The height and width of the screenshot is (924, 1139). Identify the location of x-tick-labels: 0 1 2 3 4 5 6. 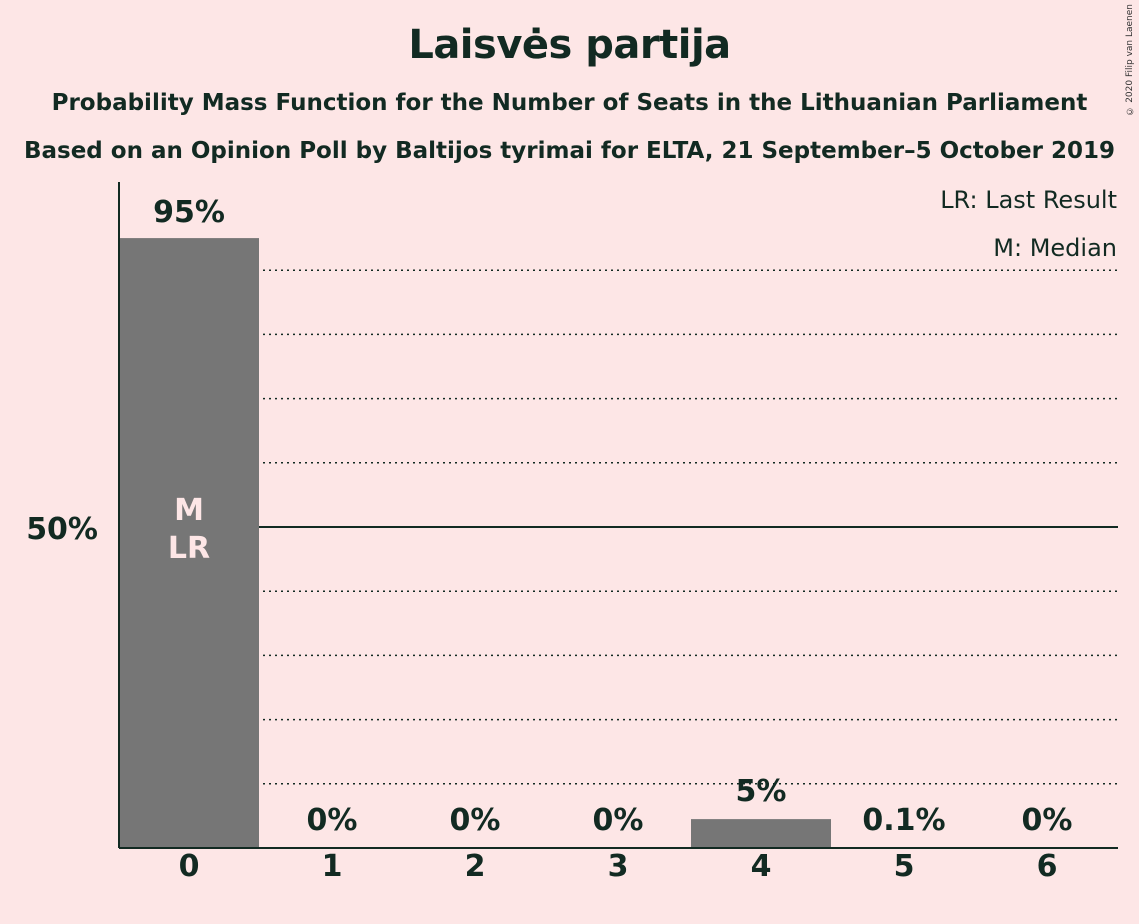
(618, 866).